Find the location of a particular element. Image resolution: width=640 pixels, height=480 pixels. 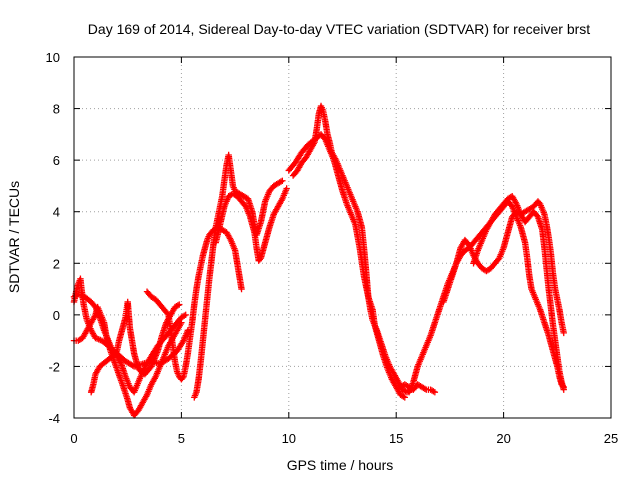

y-tick-label: 8 is located at coordinates (56, 109).